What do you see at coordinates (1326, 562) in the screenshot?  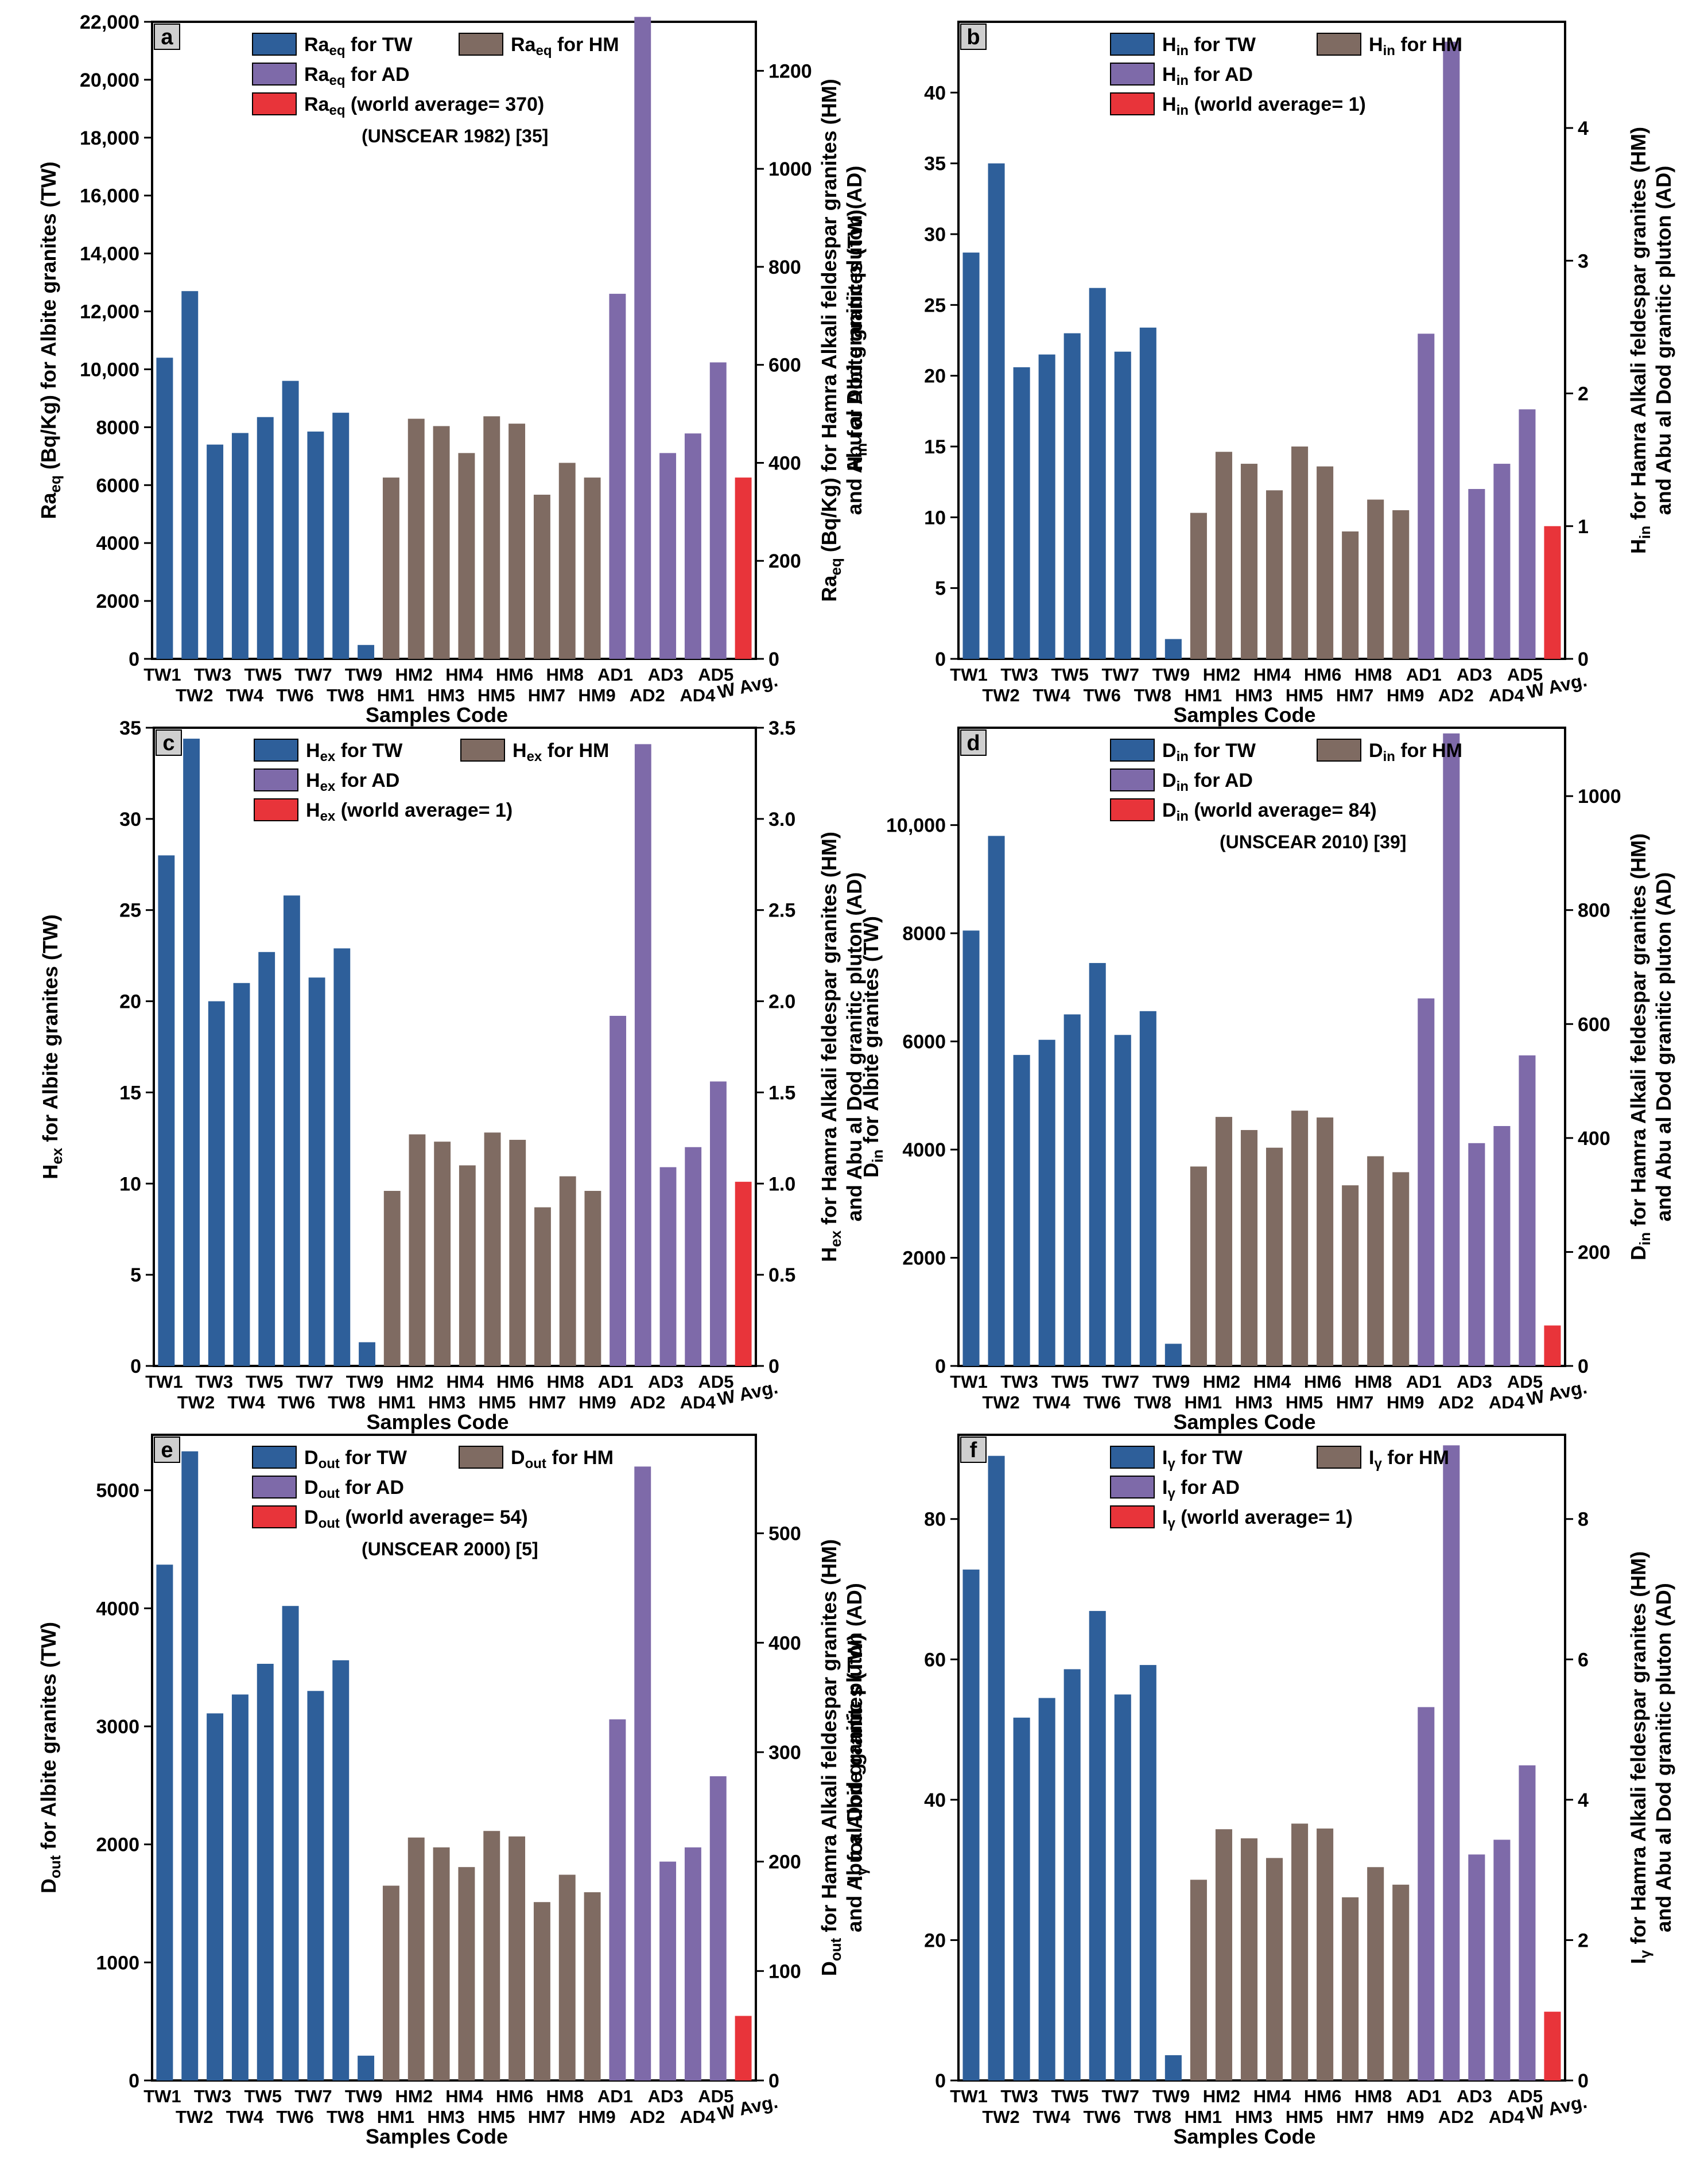 I see `bar-hm6` at bounding box center [1326, 562].